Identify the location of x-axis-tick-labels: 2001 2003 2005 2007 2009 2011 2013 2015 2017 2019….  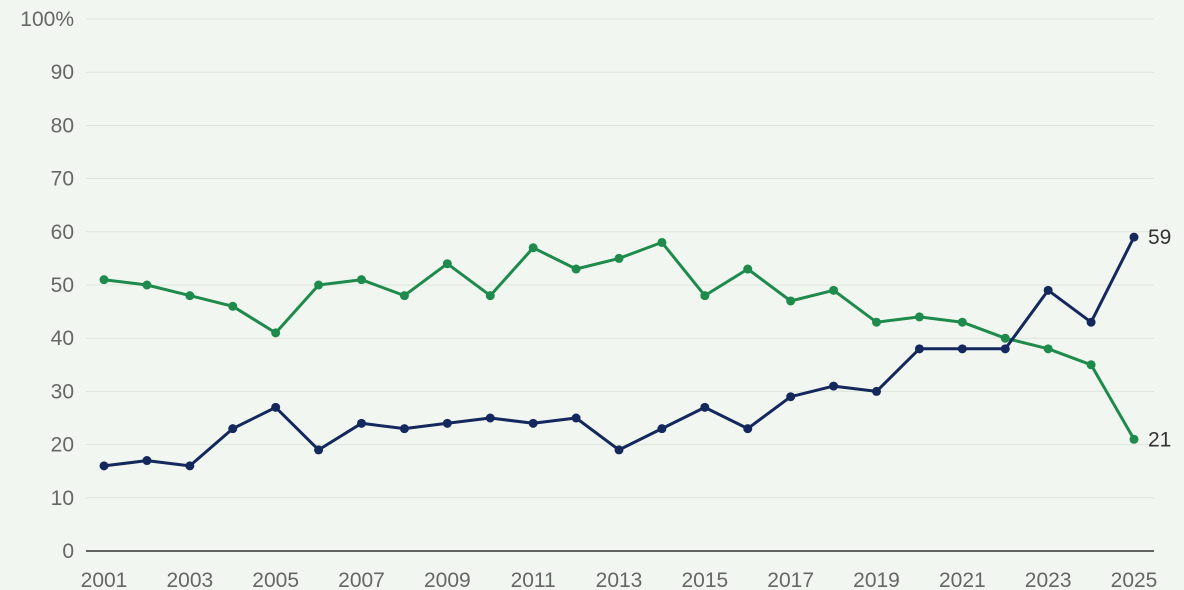
(619, 579).